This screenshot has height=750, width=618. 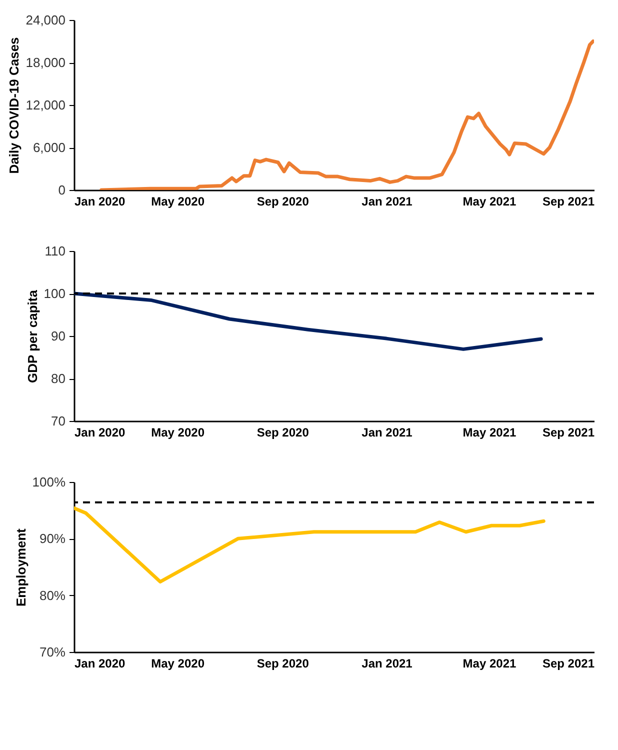 I want to click on y-tick-label: 80, so click(x=58, y=378).